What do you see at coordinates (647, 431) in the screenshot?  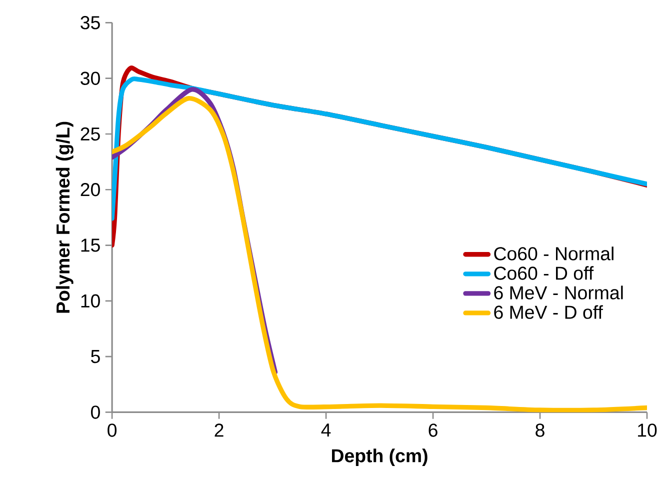 I see `x-tick-label: 10` at bounding box center [647, 431].